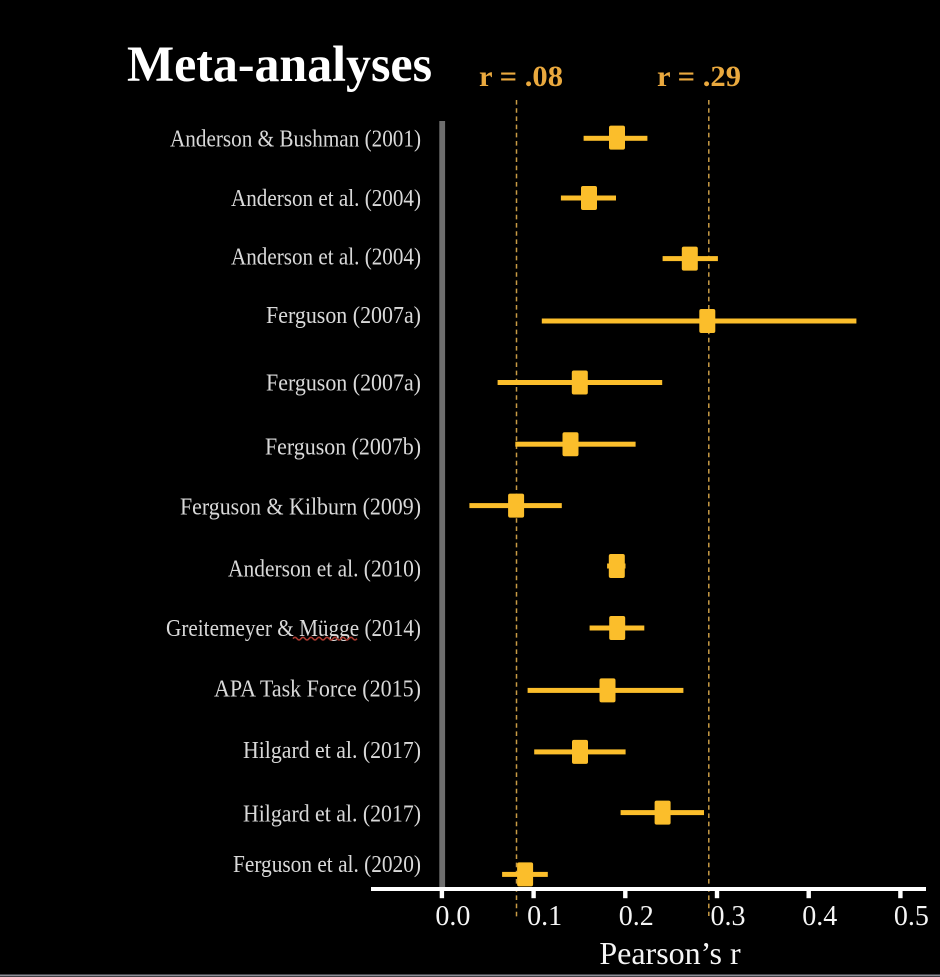  Describe the element at coordinates (544, 916) in the screenshot. I see `svg-text: 0.1` at that location.